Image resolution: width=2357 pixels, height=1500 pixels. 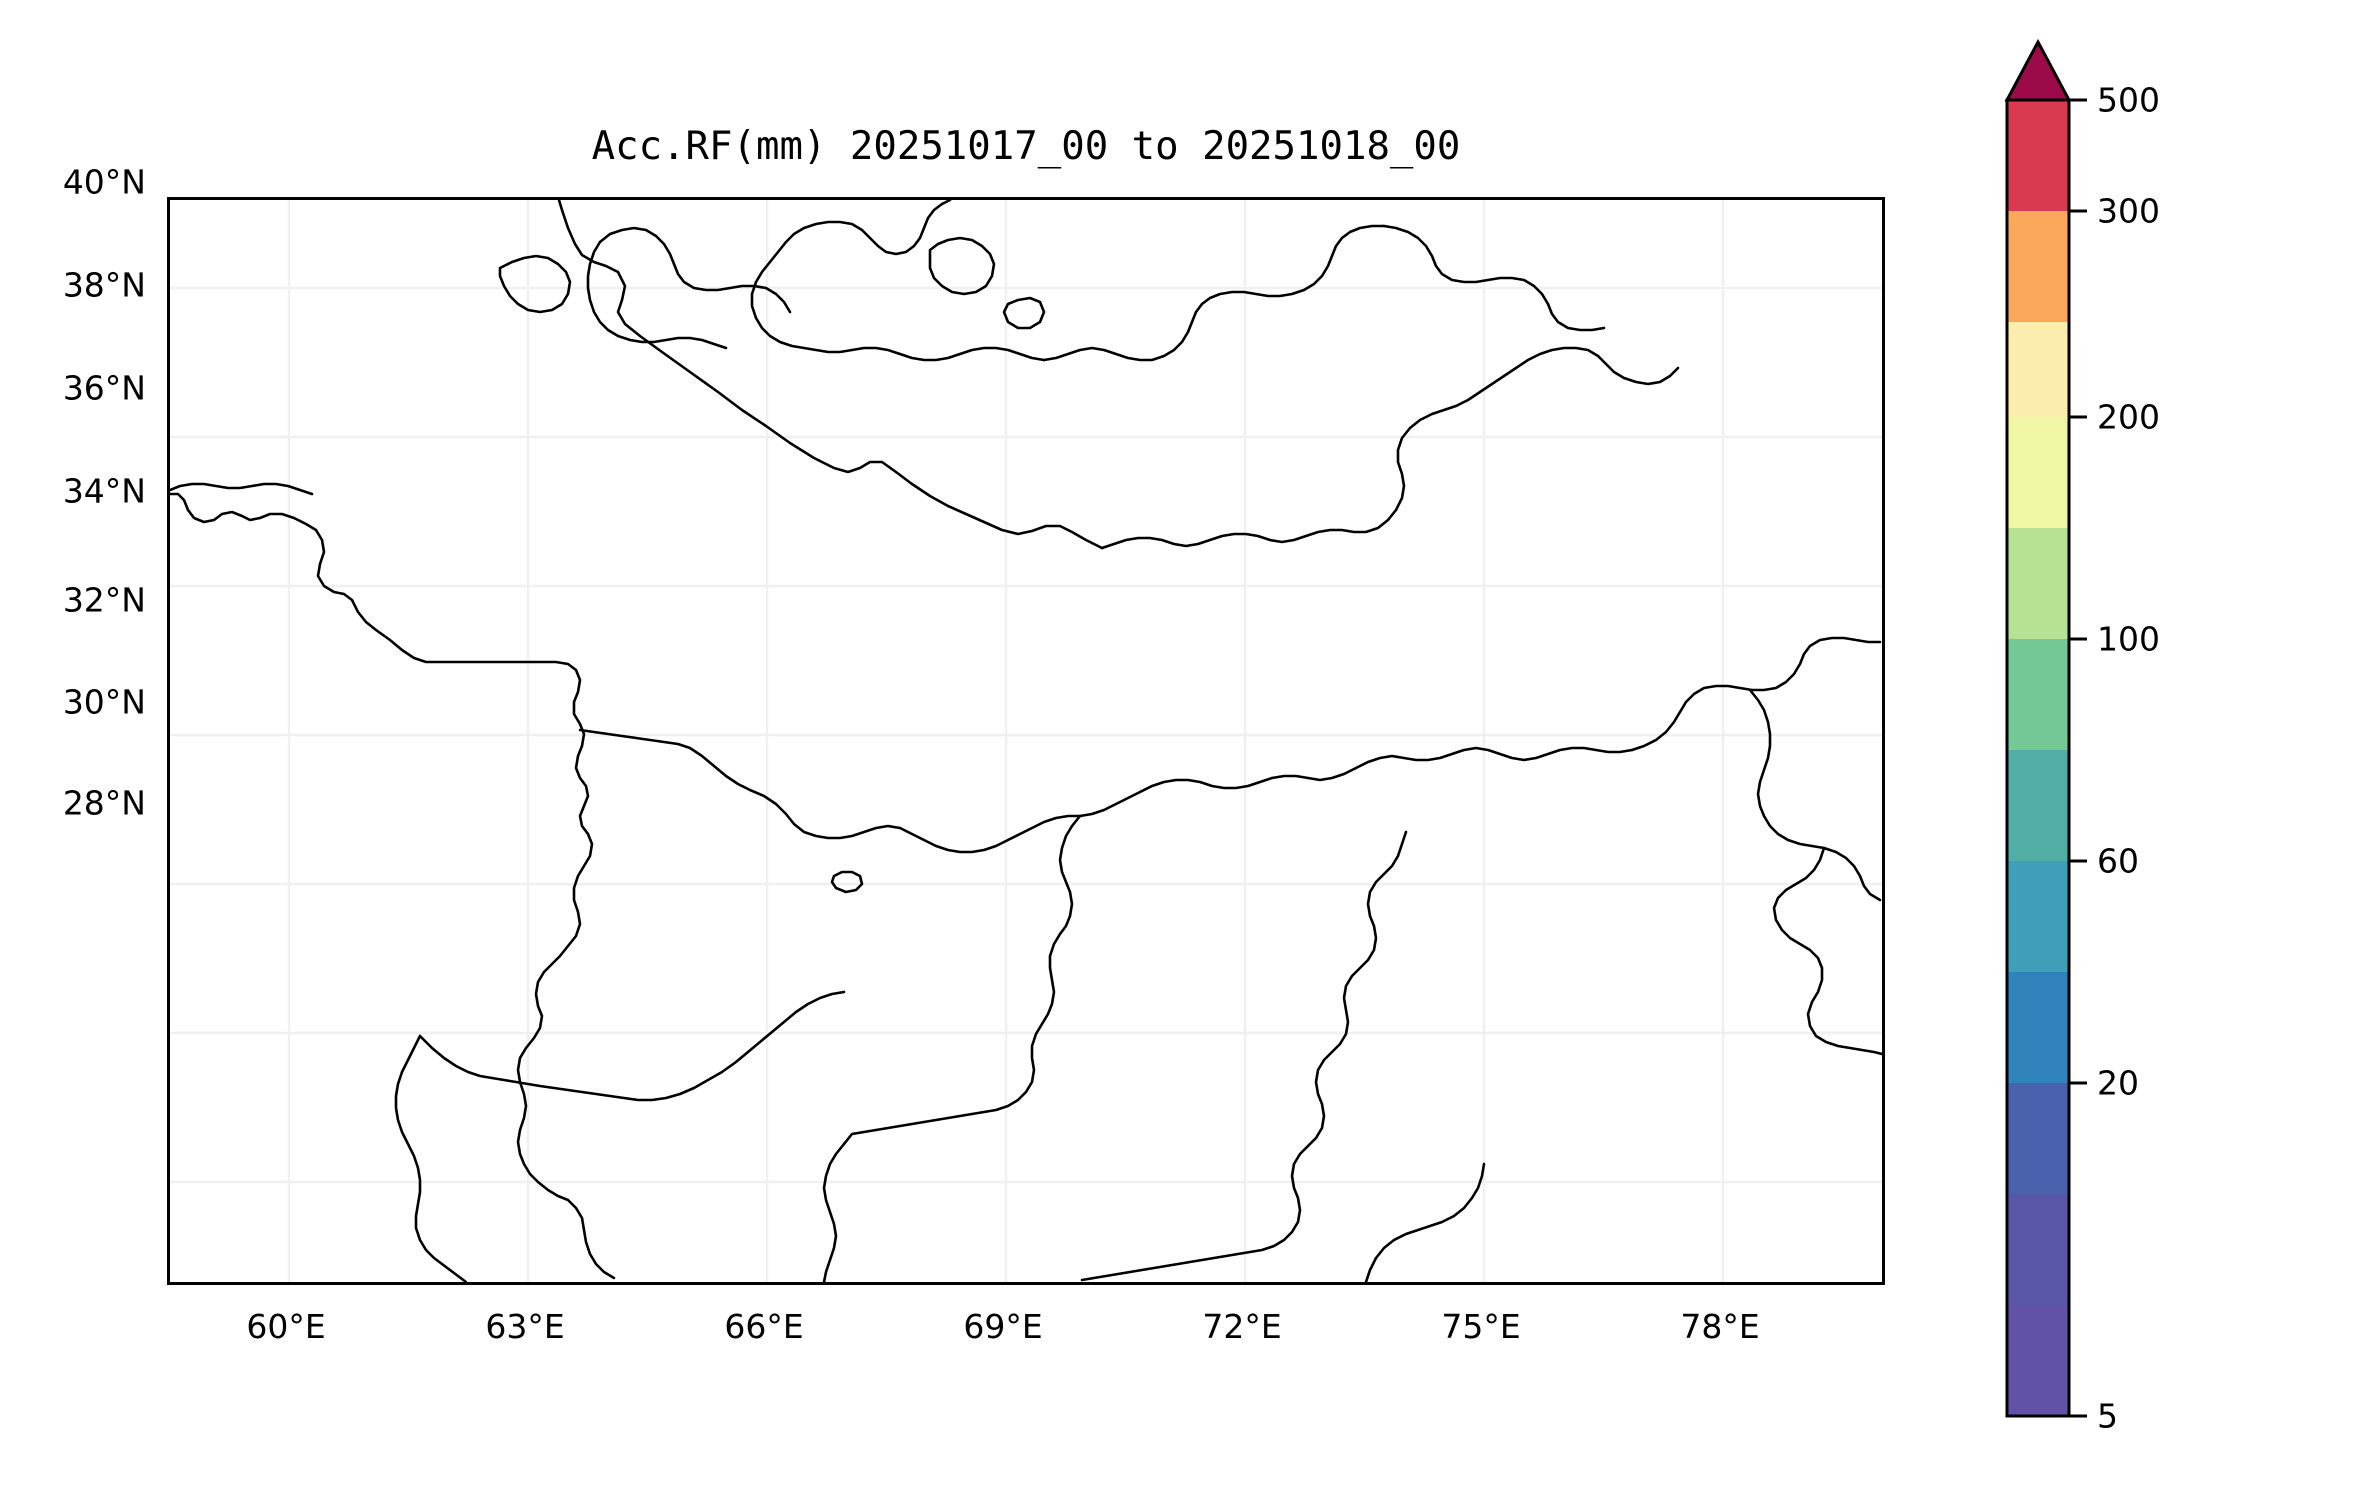 What do you see at coordinates (75, 750) in the screenshot?
I see `latitude-tick-labels: 40°N 38°N 36°N 34°N 32°N 30°N 28°N` at bounding box center [75, 750].